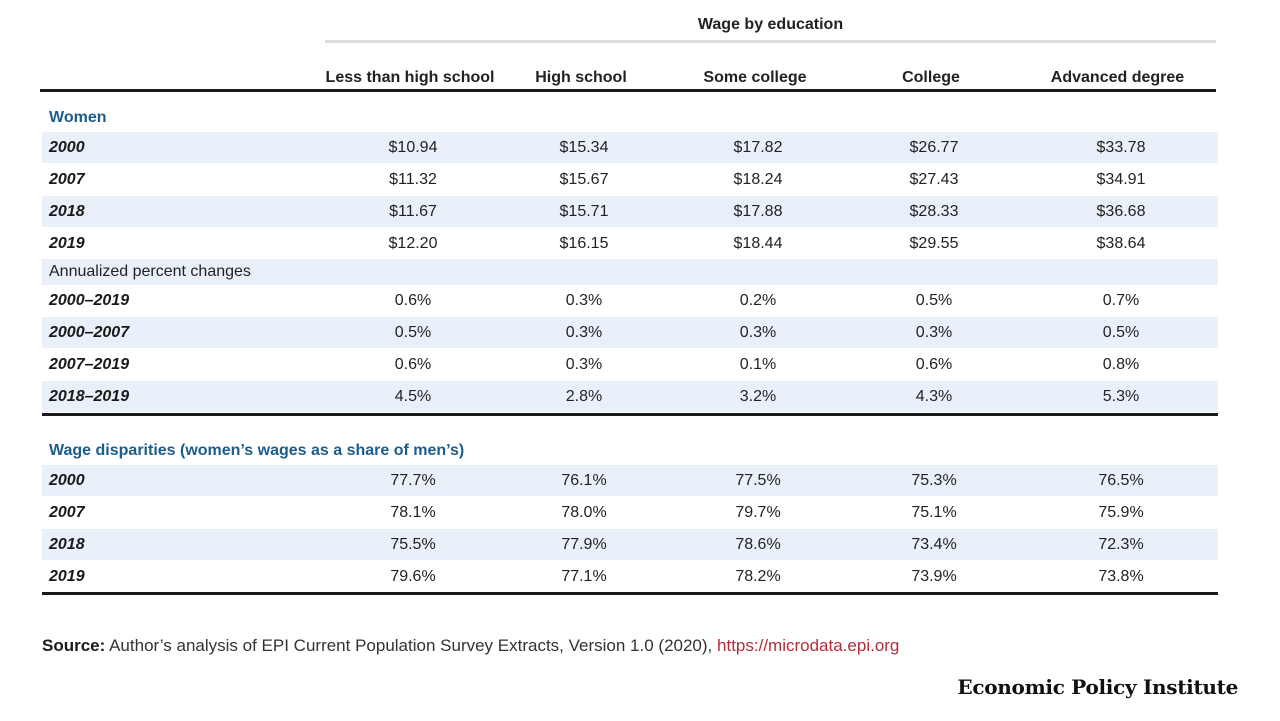  What do you see at coordinates (934, 396) in the screenshot?
I see `table-cell: 4.3%` at bounding box center [934, 396].